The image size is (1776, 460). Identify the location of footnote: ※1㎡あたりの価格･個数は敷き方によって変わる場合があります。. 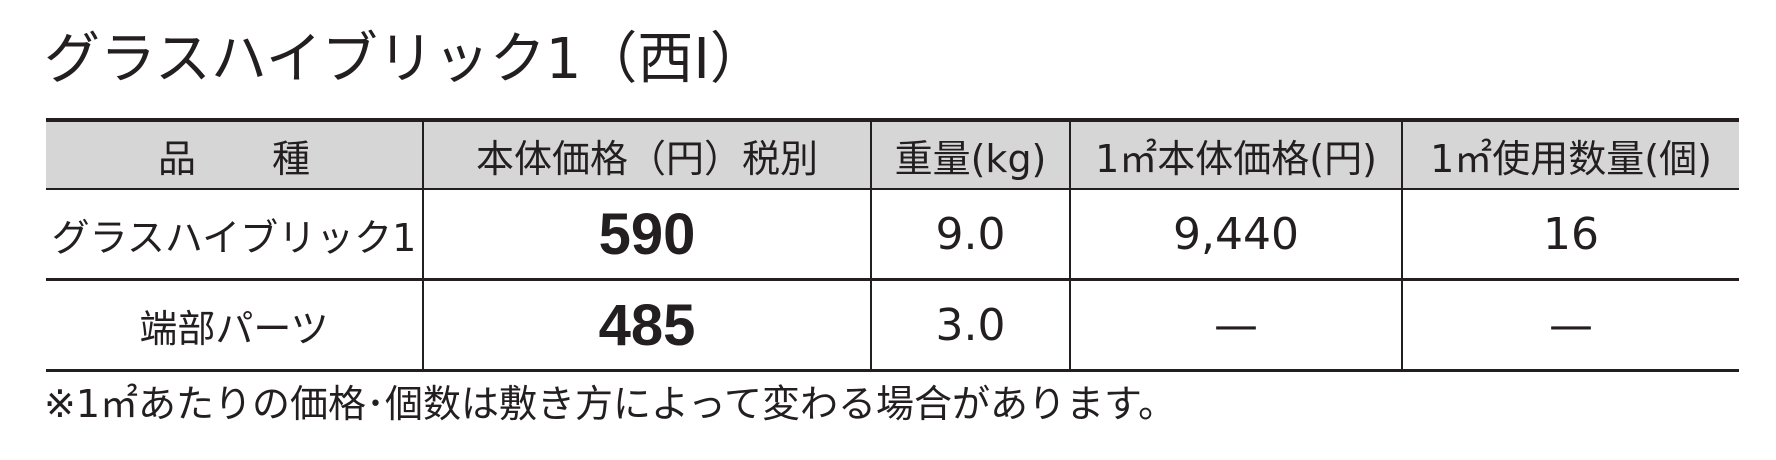
(610, 404).